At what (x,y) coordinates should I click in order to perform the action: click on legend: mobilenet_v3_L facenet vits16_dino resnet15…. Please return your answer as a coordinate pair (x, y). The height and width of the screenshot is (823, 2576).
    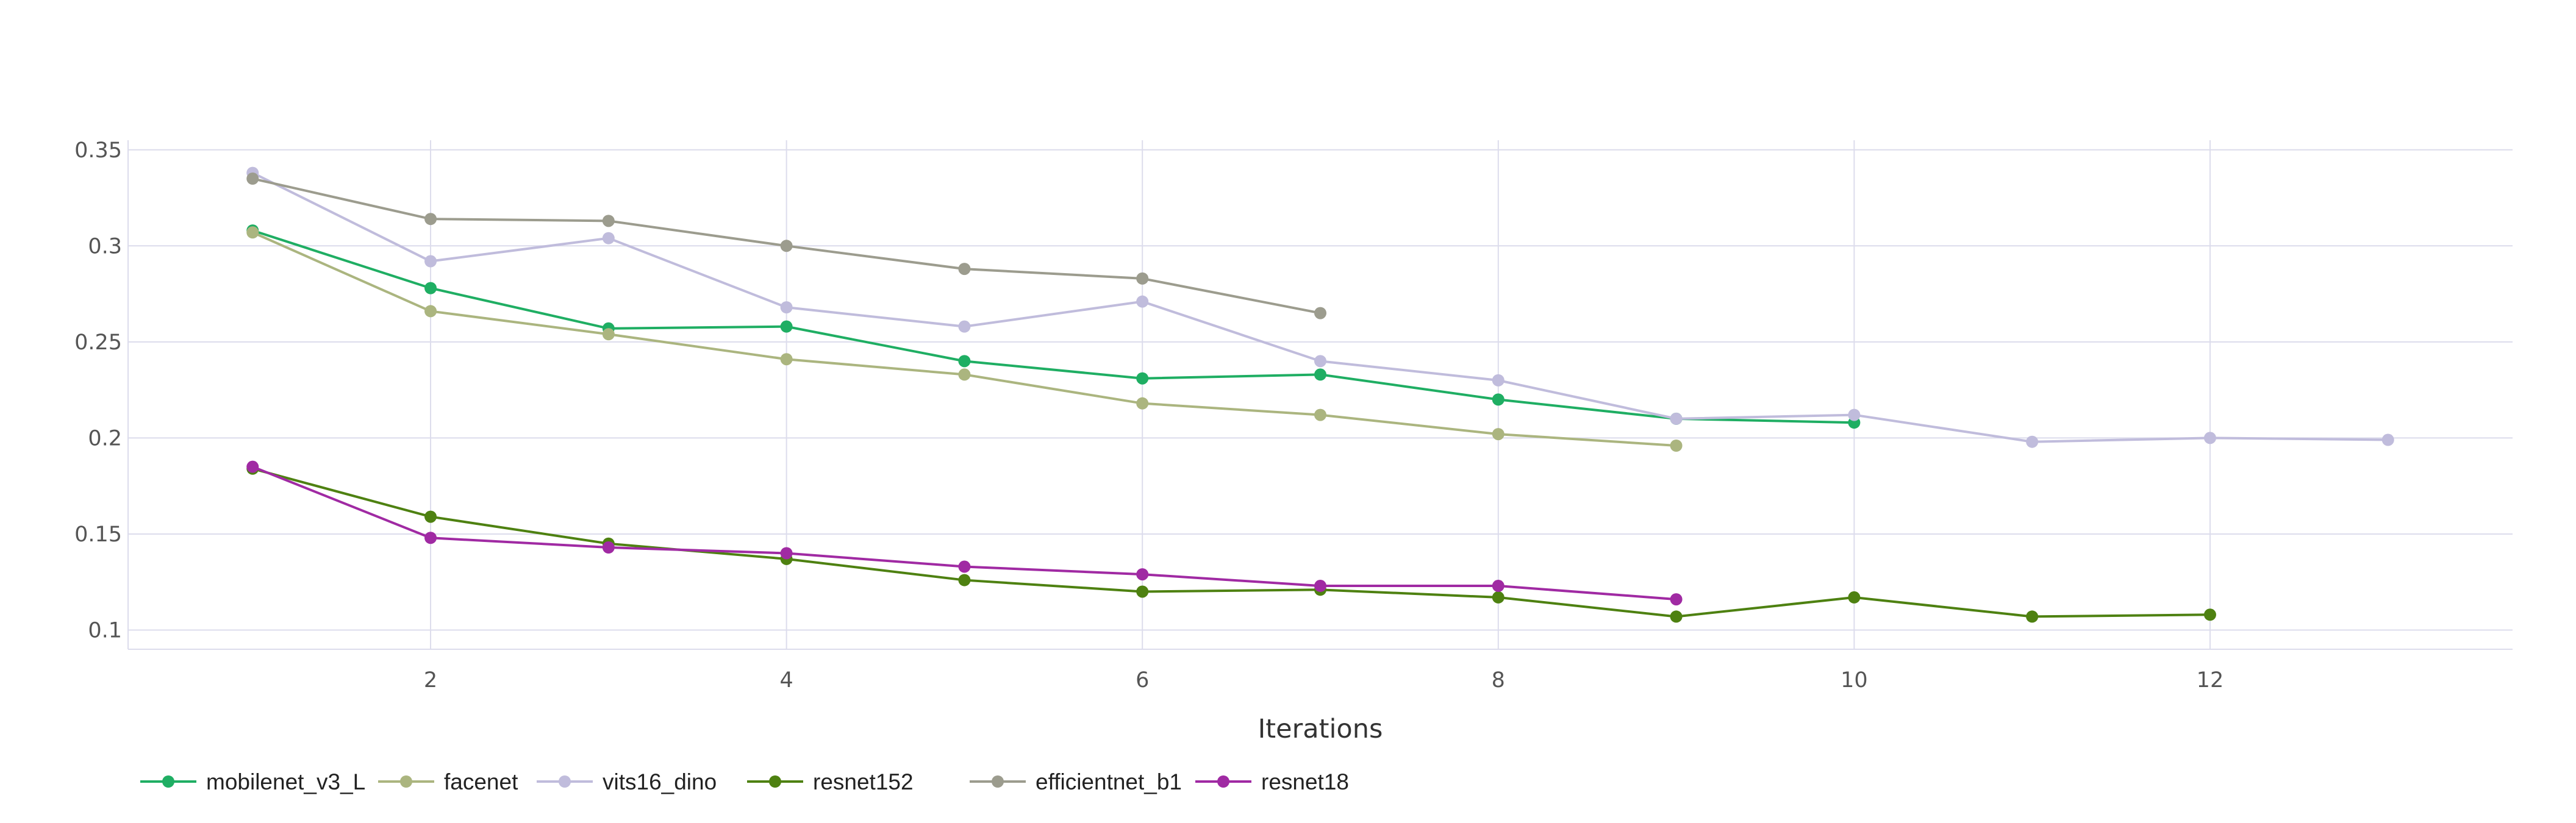
    Looking at the image, I should click on (744, 781).